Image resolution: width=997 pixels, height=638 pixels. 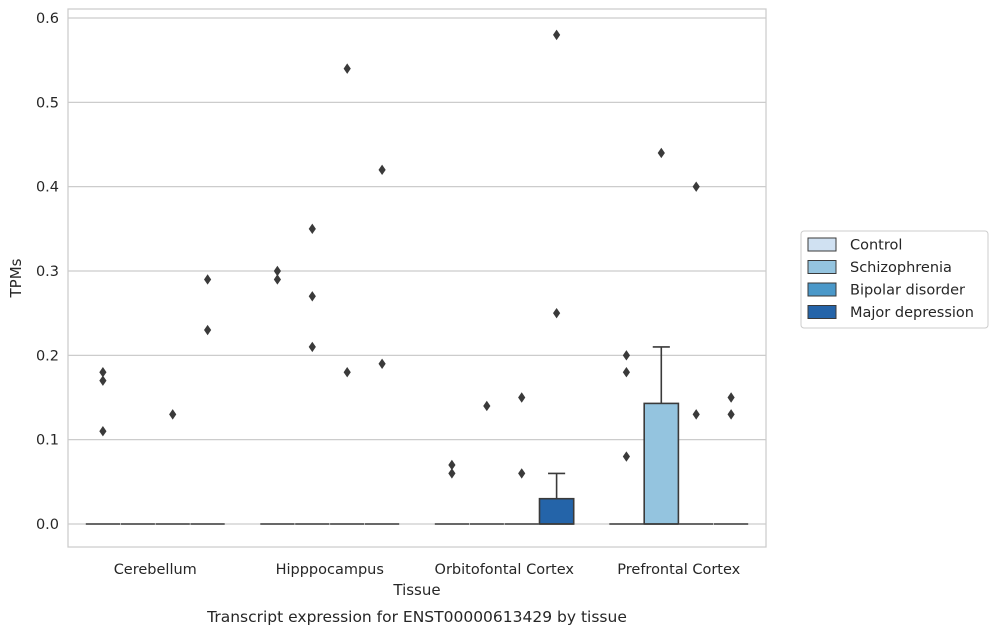 I want to click on y-tick-label: 0.4, so click(x=47, y=188).